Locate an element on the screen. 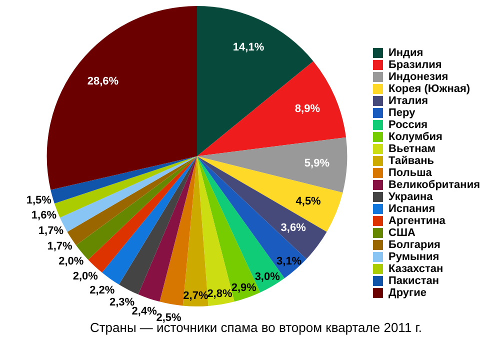 The width and height of the screenshot is (500, 342). legend-label: Великобритания is located at coordinates (434, 185).